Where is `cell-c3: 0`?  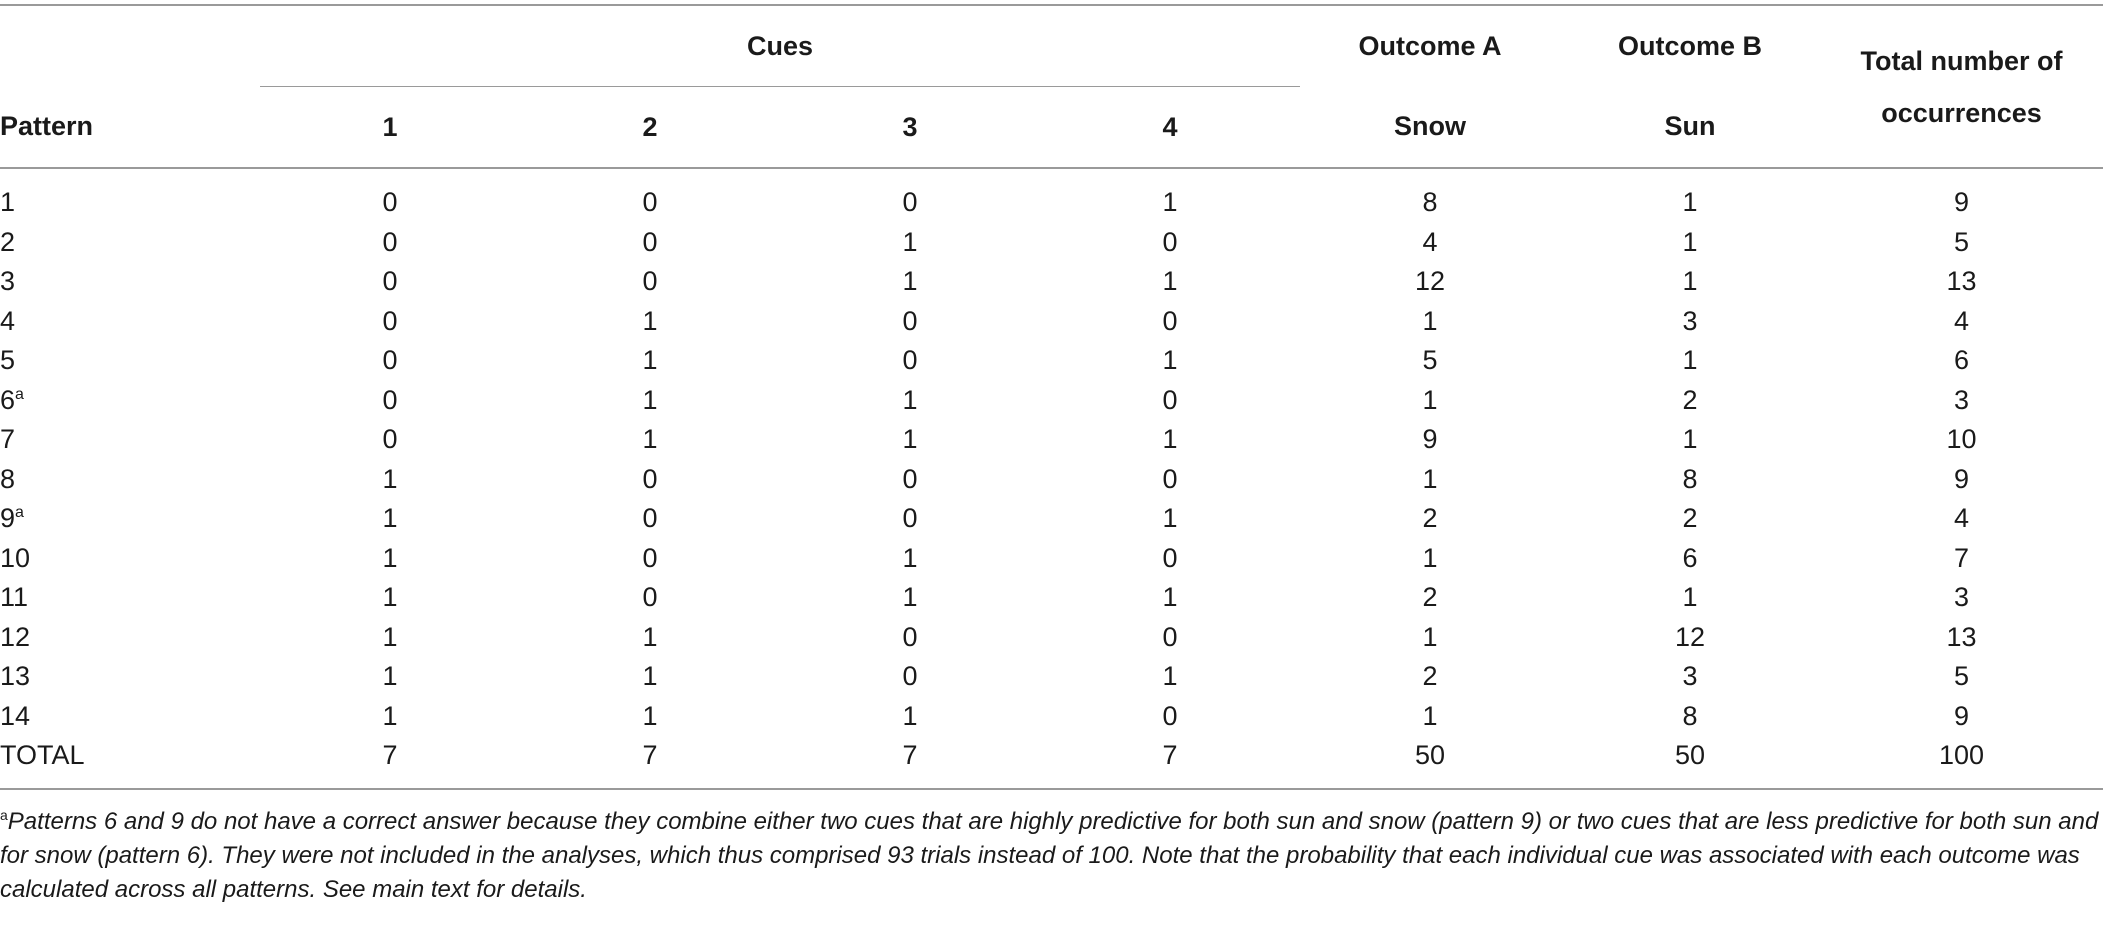
cell-c3: 0 is located at coordinates (910, 636).